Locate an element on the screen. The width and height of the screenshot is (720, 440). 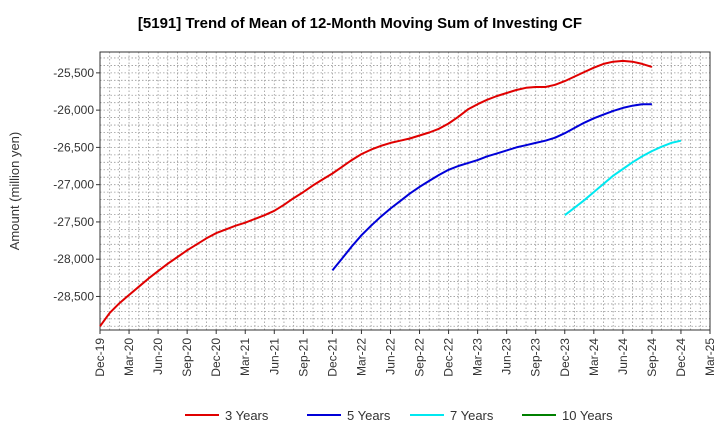
y-tick-label: -27,500 is located at coordinates (73, 222).